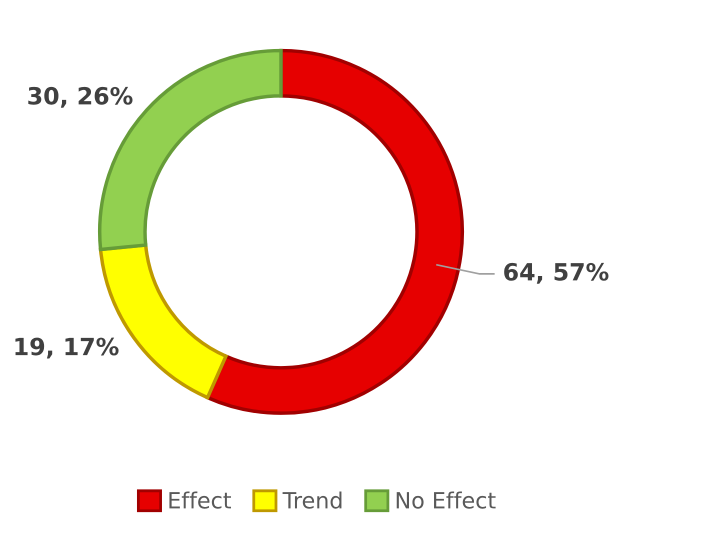 Image resolution: width=705 pixels, height=533 pixels. I want to click on legend-label: Trend, so click(312, 500).